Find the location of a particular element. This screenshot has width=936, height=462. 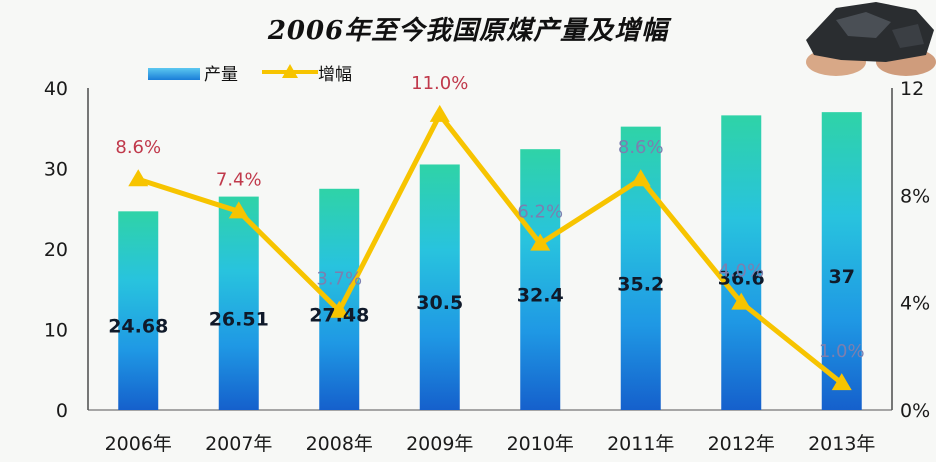

left-tick-label: 0 is located at coordinates (62, 411).